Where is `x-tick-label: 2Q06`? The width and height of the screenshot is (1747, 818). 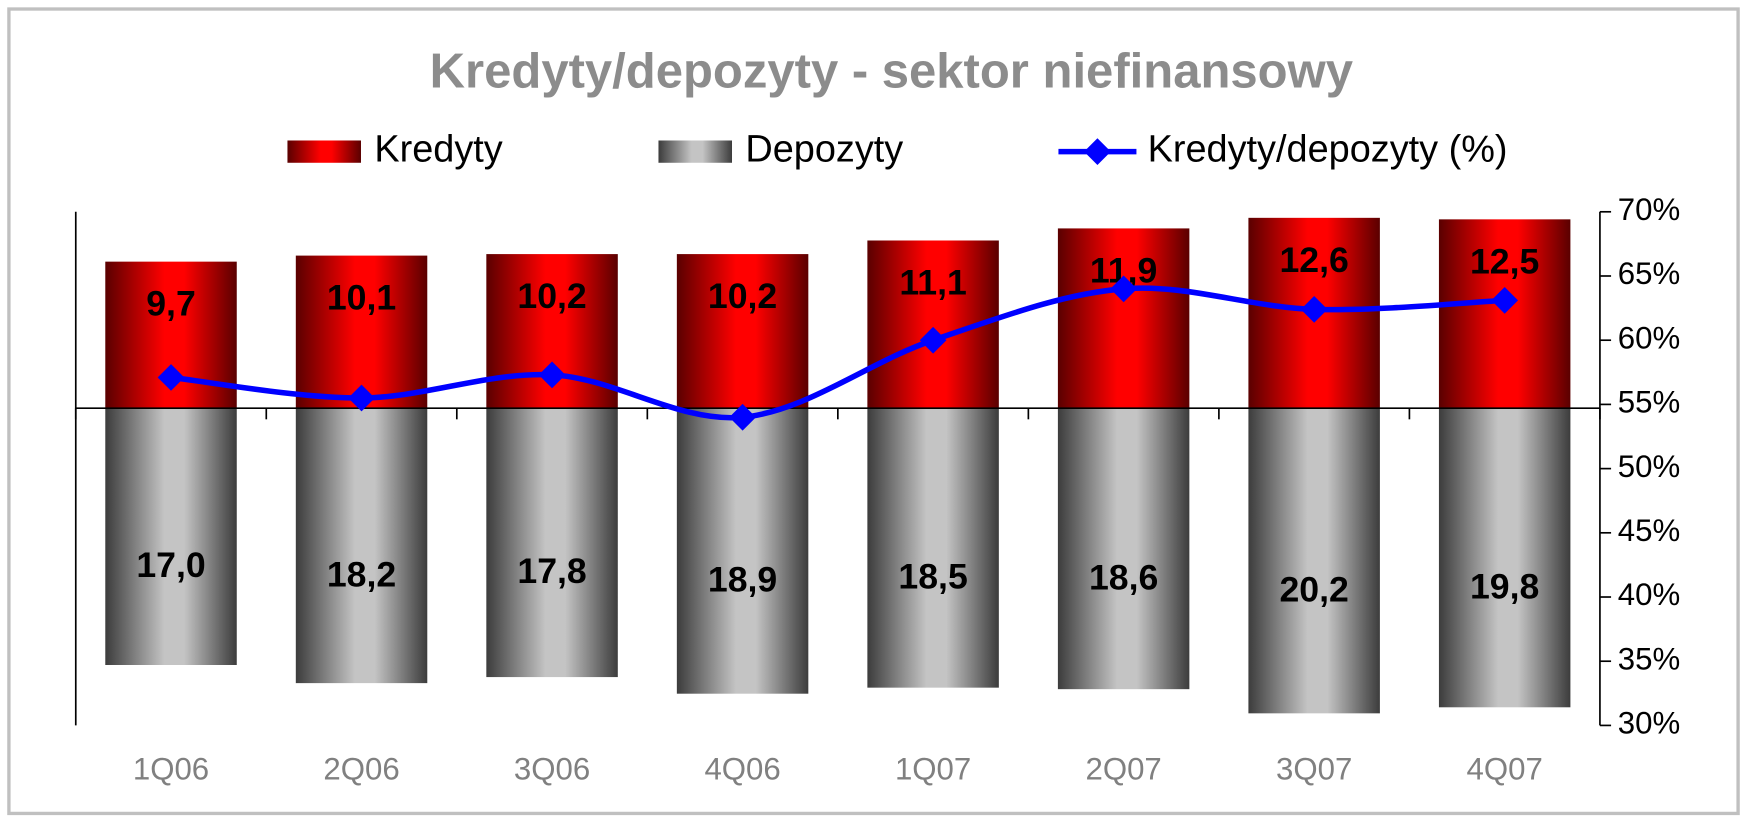
x-tick-label: 2Q06 is located at coordinates (361, 768).